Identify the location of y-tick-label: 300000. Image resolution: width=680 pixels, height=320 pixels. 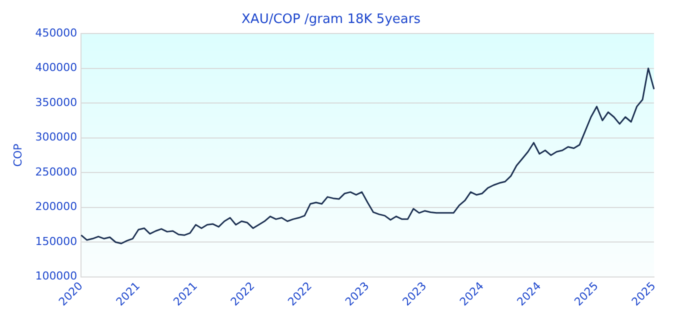
(56, 137).